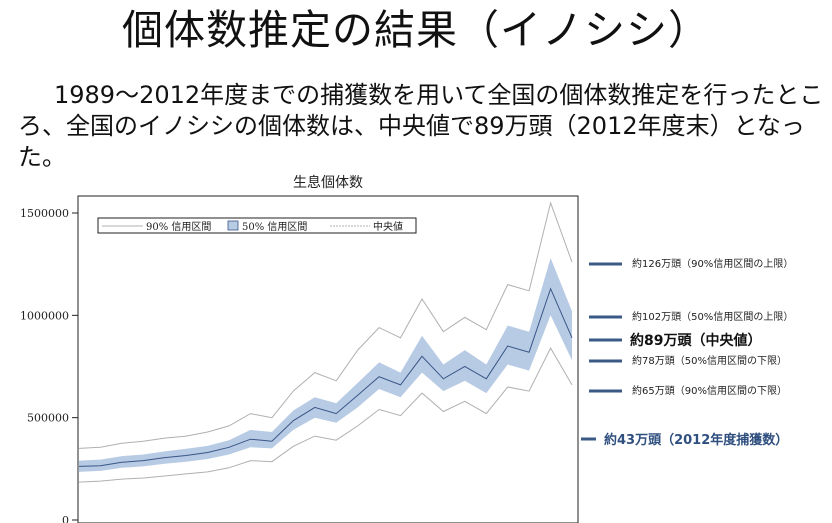  I want to click on legend-frame, so click(257, 225).